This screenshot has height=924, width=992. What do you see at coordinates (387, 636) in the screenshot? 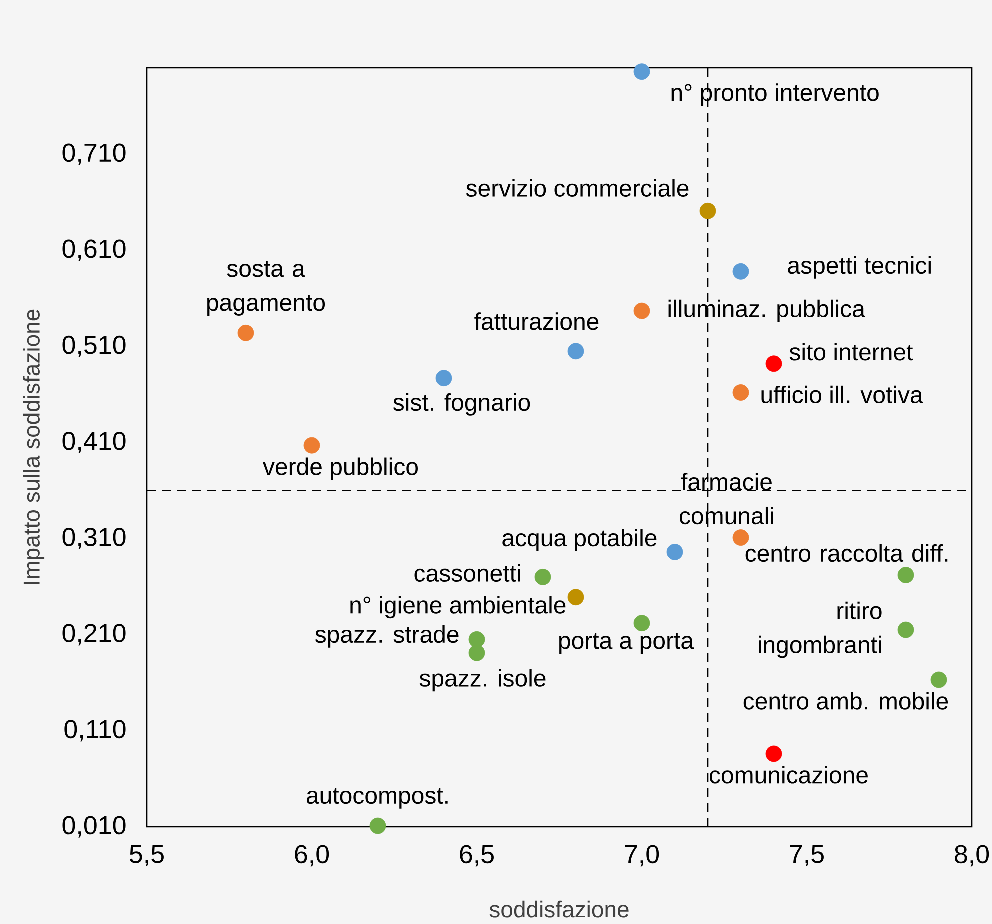
I see `annotation: spazz. strade` at bounding box center [387, 636].